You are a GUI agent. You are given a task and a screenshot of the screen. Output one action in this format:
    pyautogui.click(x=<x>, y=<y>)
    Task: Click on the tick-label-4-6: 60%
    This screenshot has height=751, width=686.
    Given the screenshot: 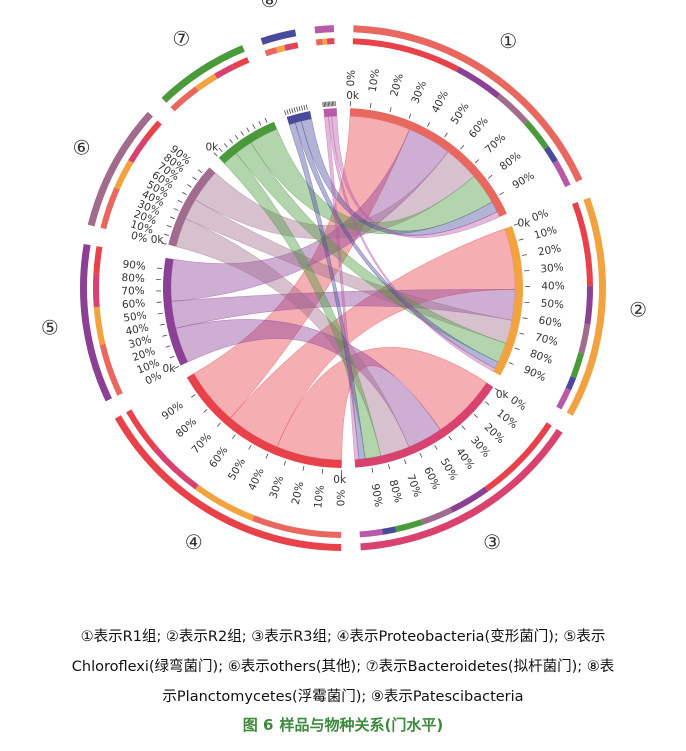 What is the action you would take?
    pyautogui.click(x=218, y=457)
    